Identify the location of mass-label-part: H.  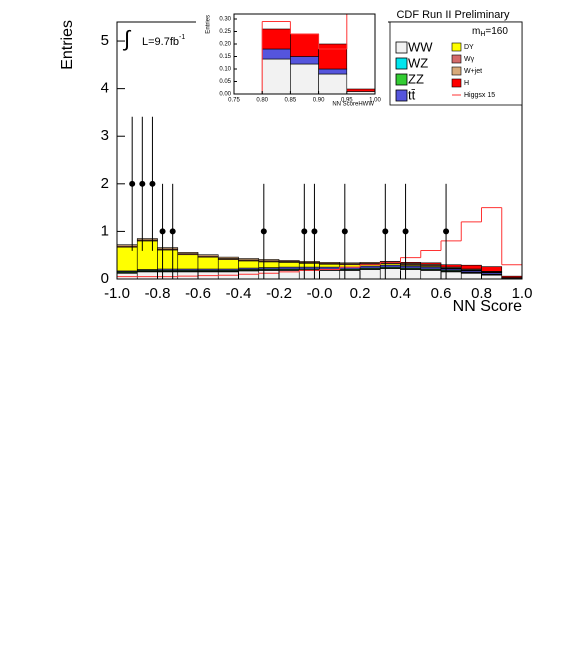
(482, 34).